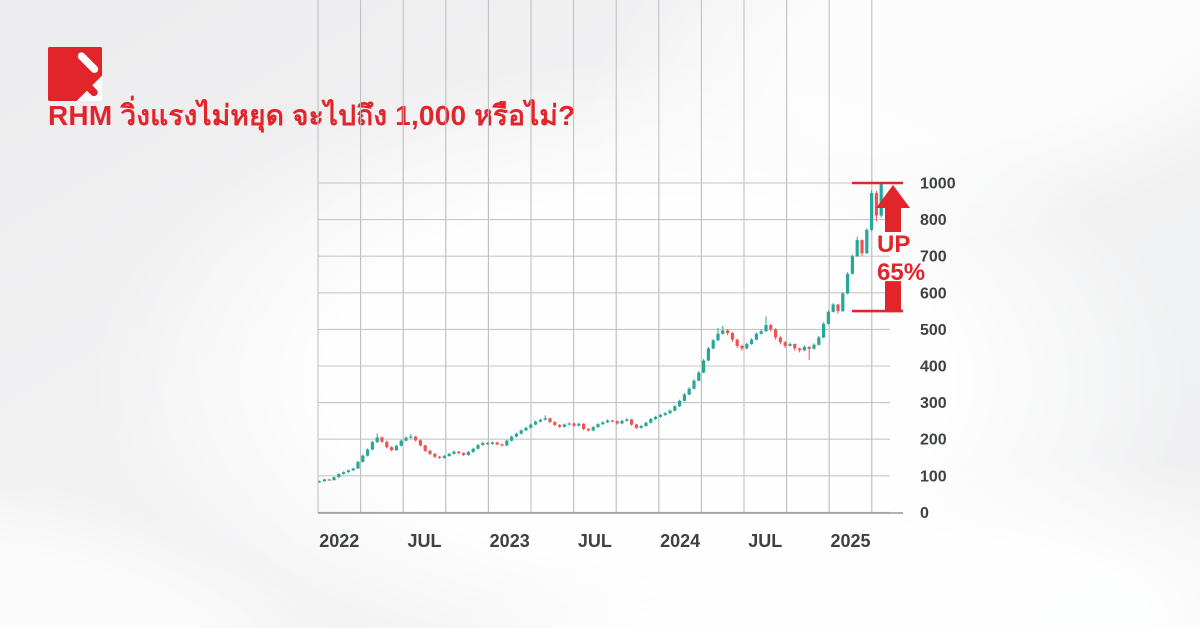 This screenshot has width=1200, height=628. Describe the element at coordinates (850, 541) in the screenshot. I see `x-axis-tick-label: 2025` at that location.